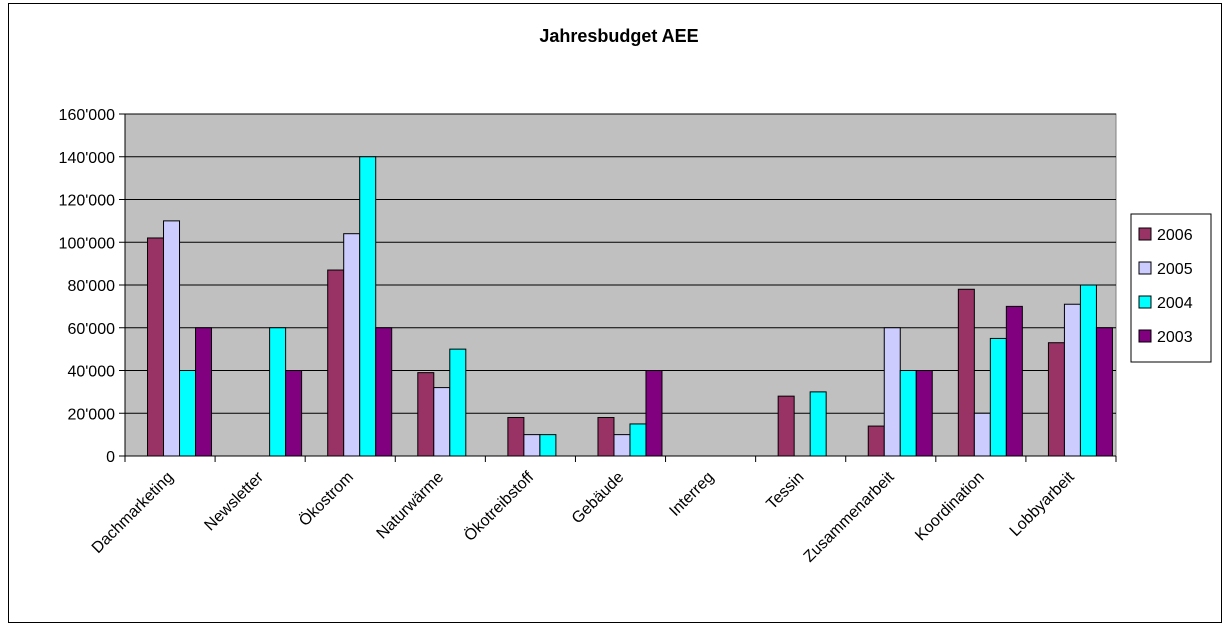  I want to click on y-tick-label: 140'000, so click(87, 158).